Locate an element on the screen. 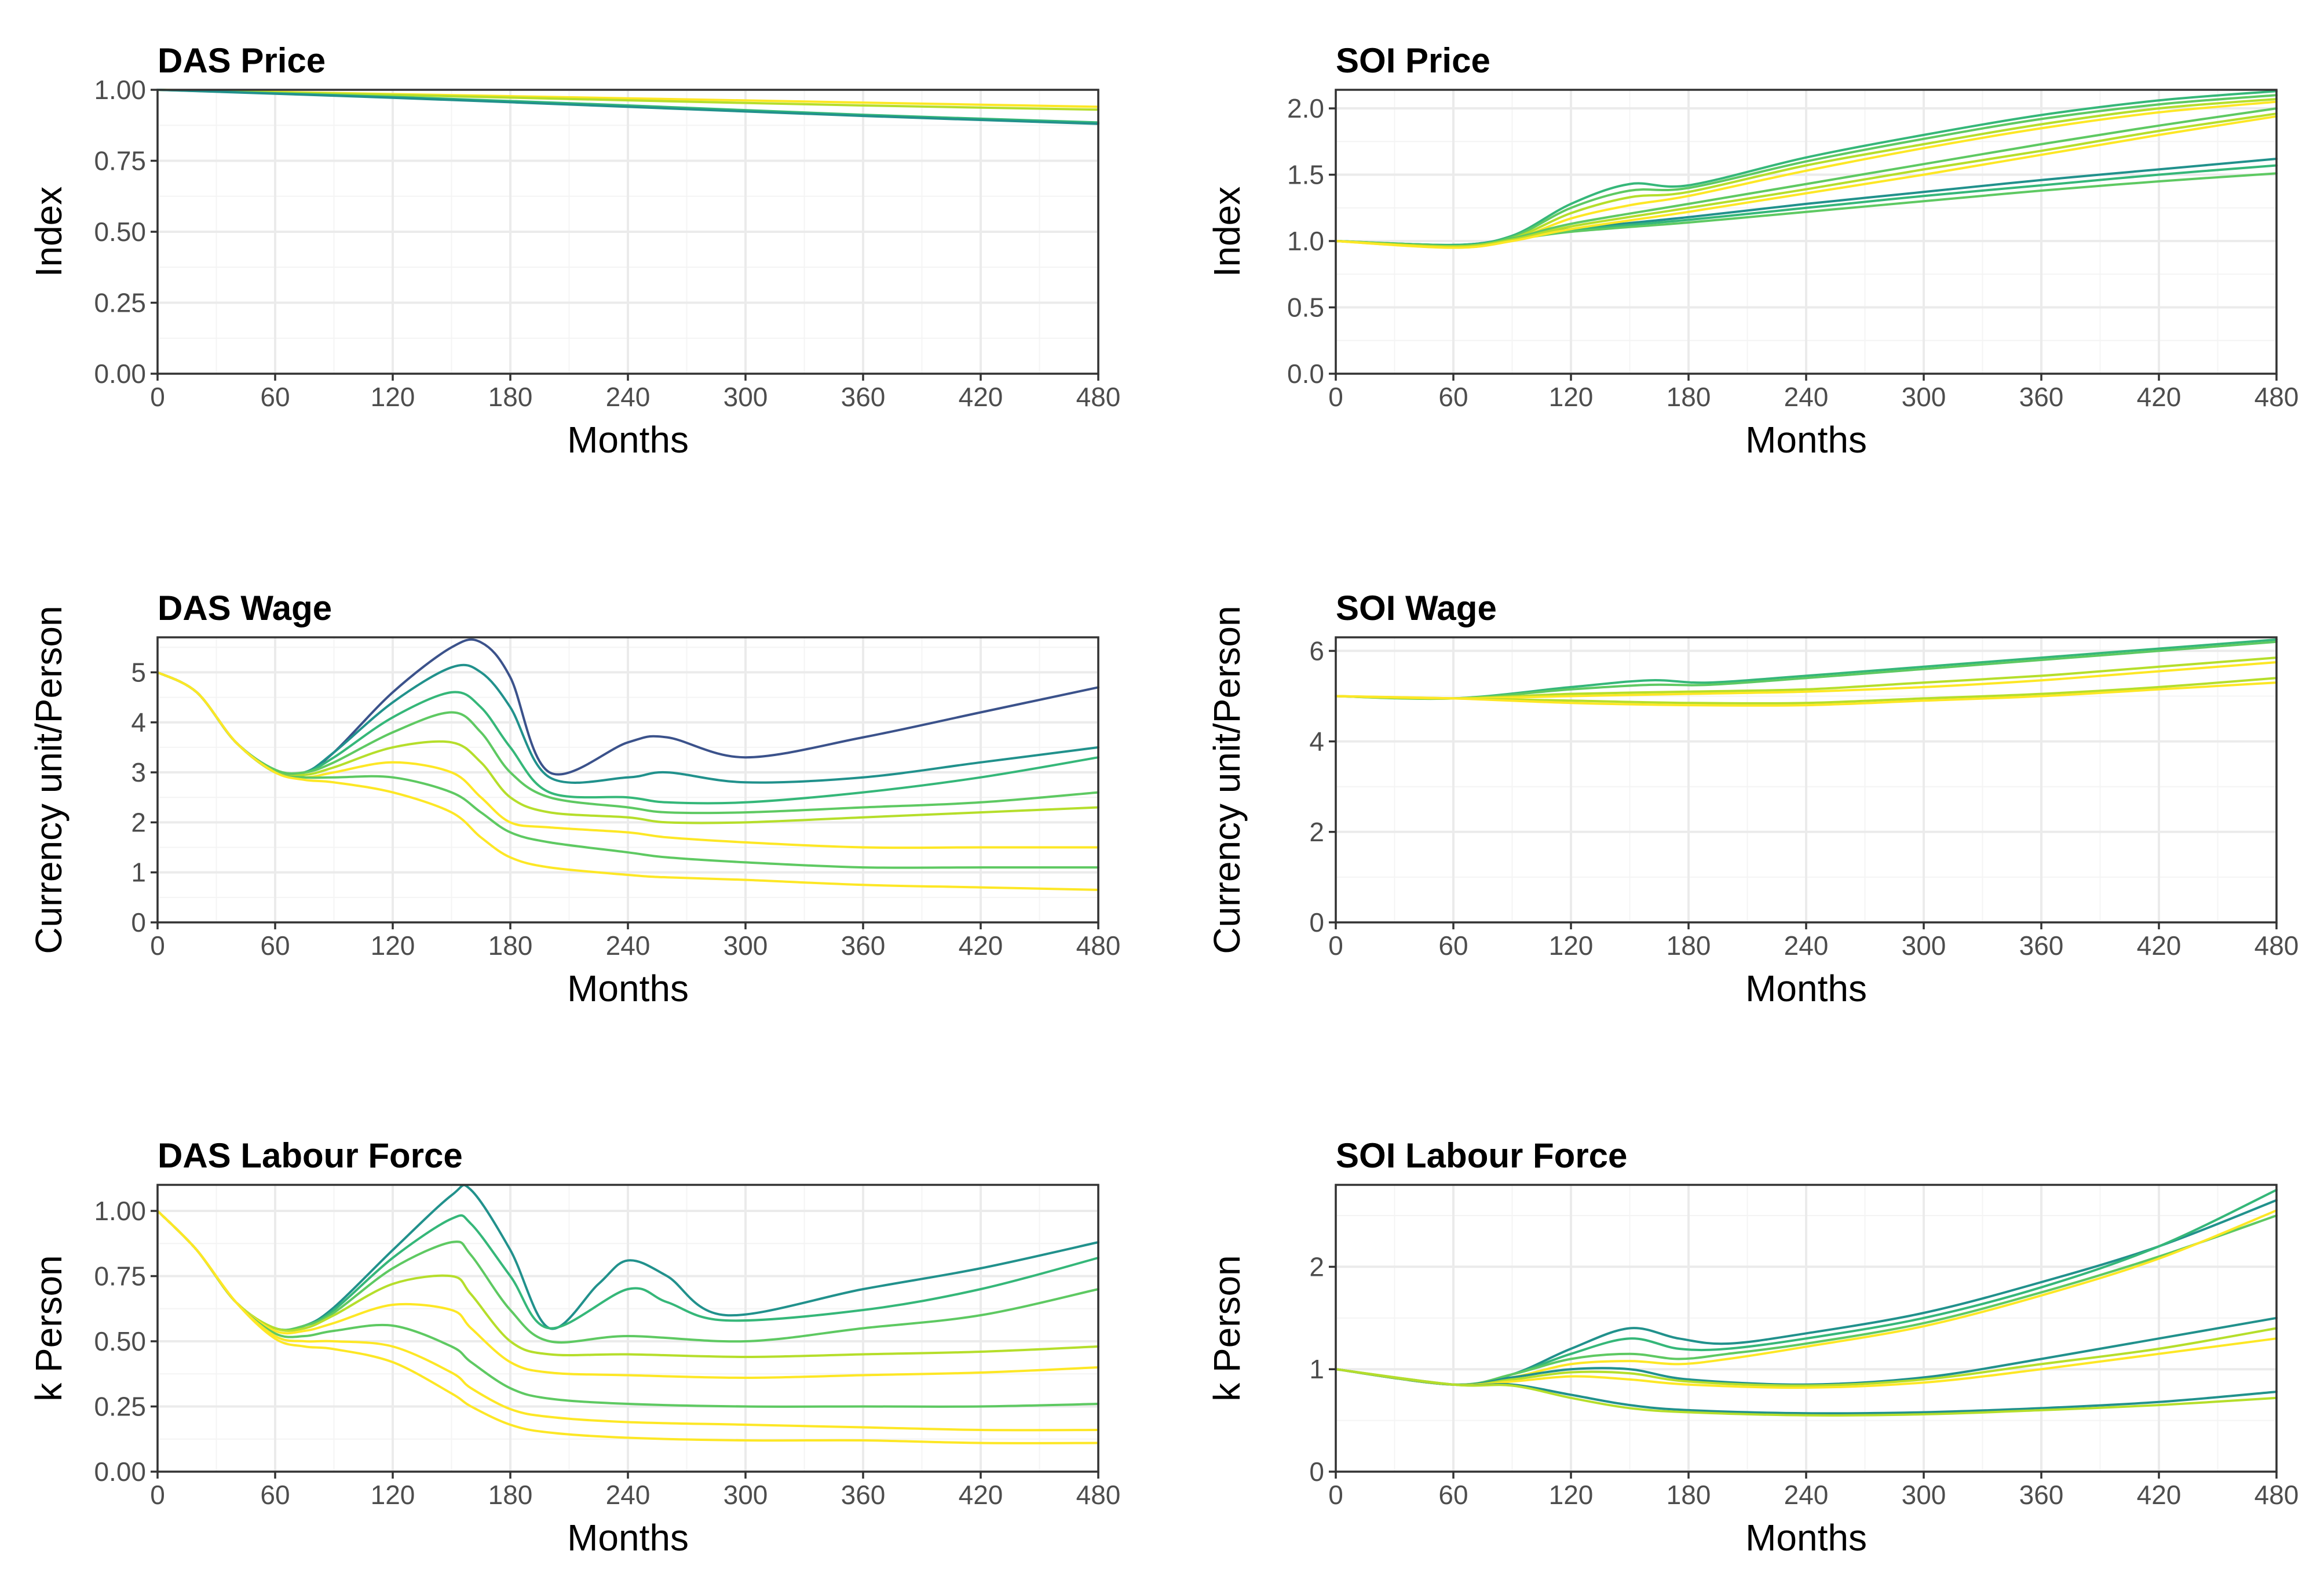 This screenshot has width=2324, height=1591. das-price-y-tick-label: 1.00 is located at coordinates (120, 90).